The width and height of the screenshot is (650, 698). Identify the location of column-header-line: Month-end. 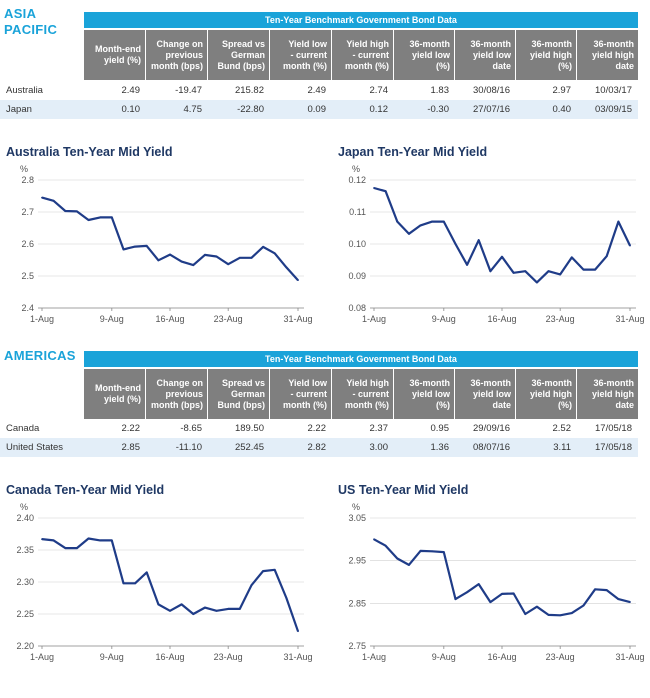
(118, 388).